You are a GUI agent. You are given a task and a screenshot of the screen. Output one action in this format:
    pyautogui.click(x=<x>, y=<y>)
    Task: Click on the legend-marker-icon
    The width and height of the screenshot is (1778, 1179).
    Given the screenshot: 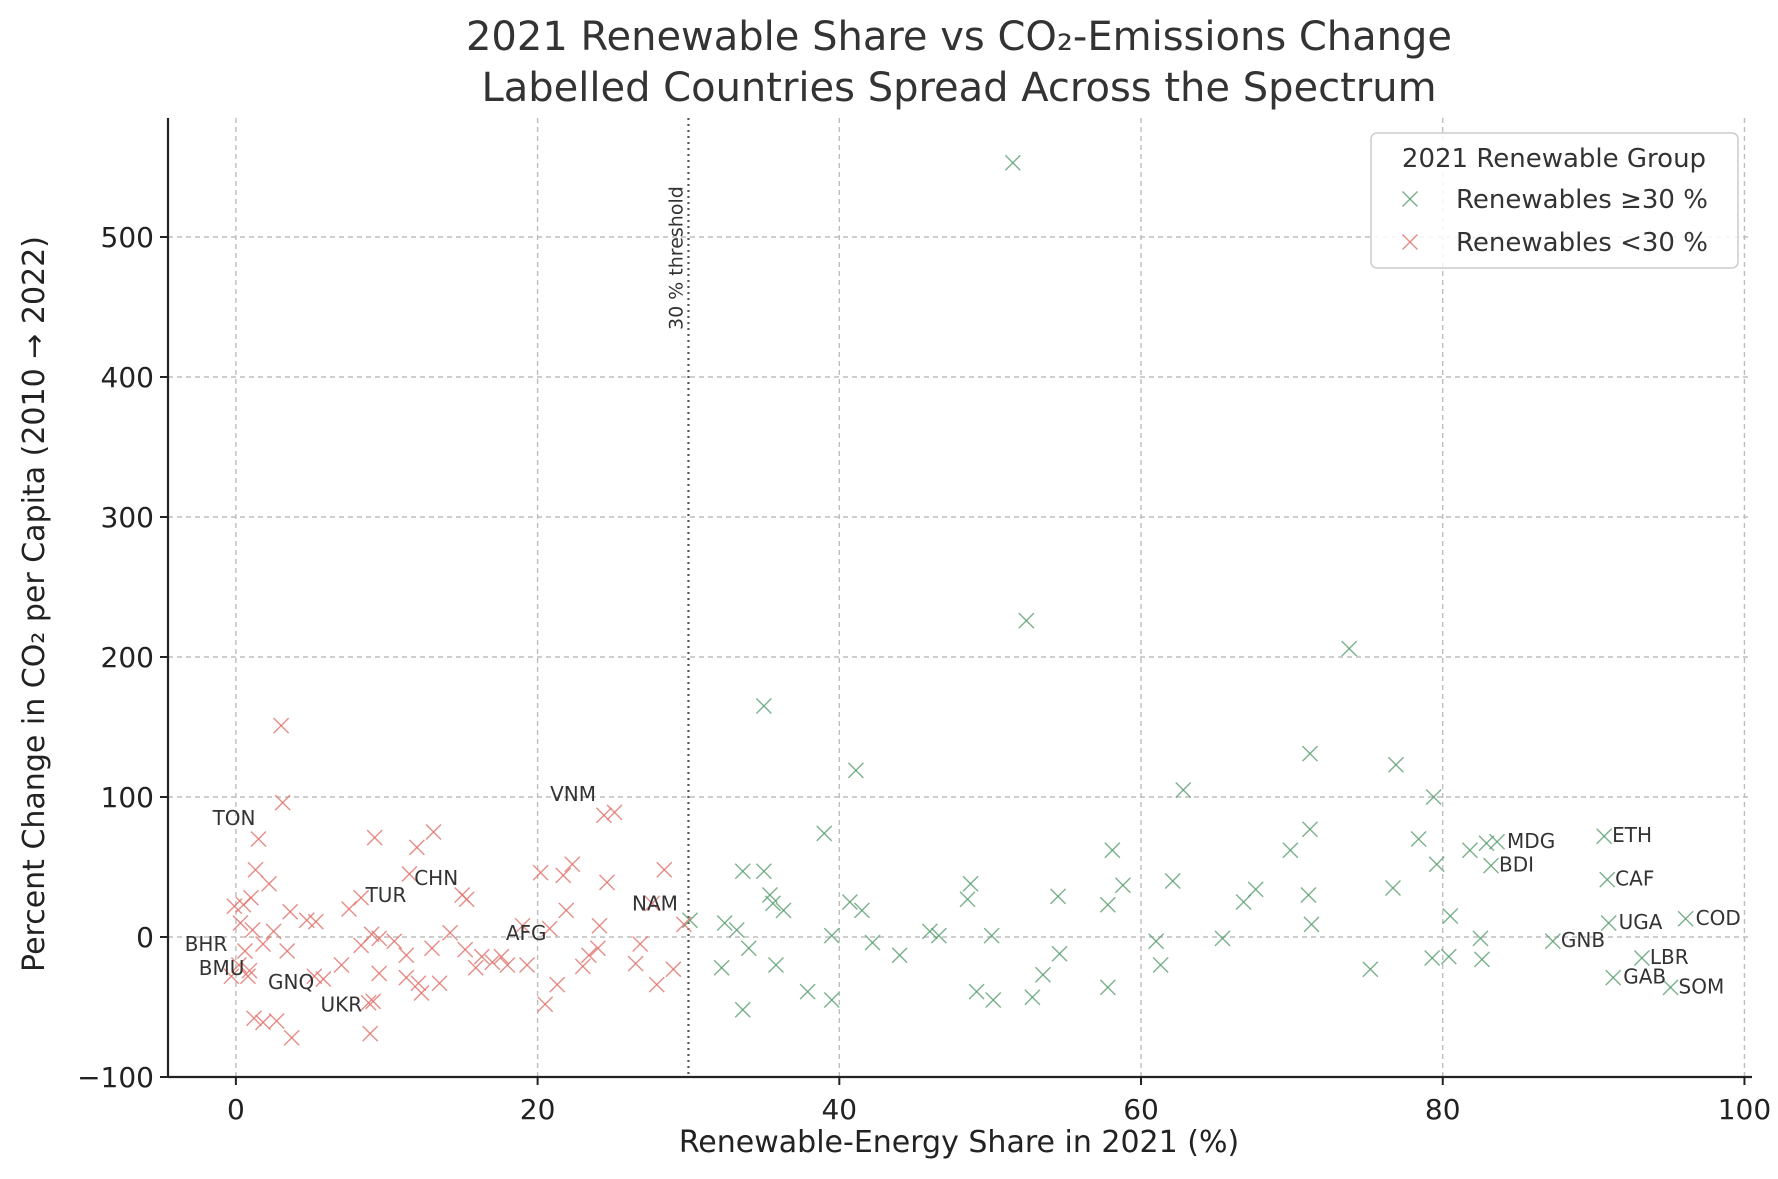 What is the action you would take?
    pyautogui.click(x=1410, y=199)
    